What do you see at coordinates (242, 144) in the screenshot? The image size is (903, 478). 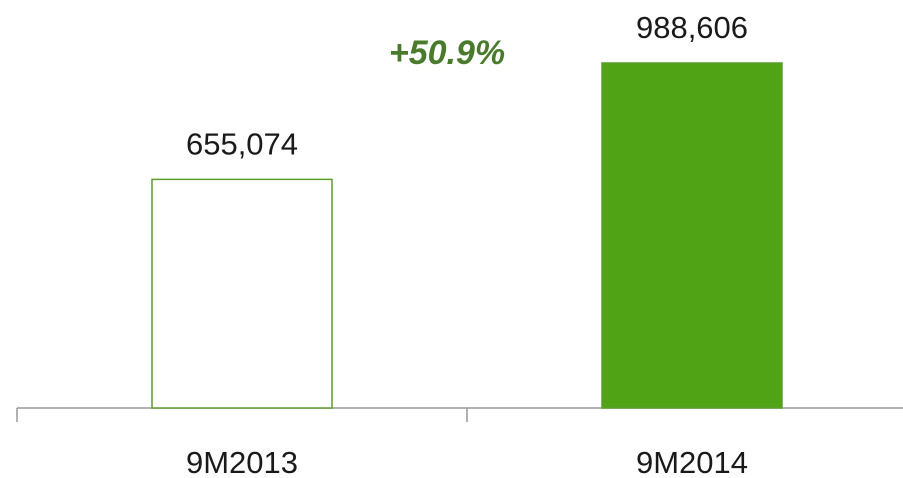 I see `value-label: 655,074` at bounding box center [242, 144].